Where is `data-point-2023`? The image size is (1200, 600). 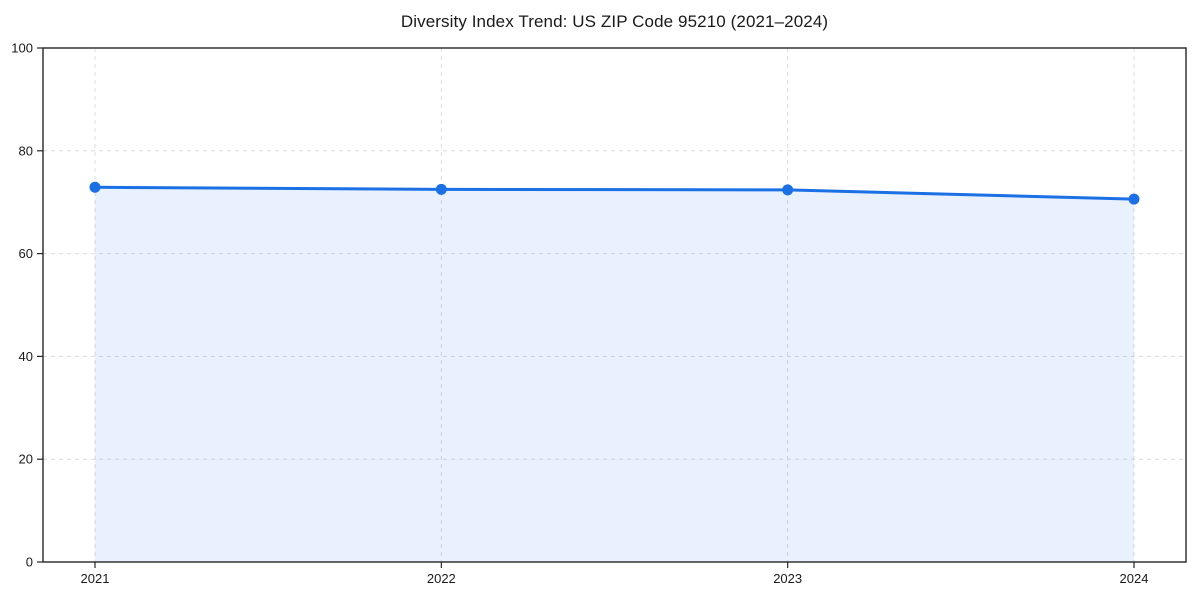 data-point-2023 is located at coordinates (788, 190).